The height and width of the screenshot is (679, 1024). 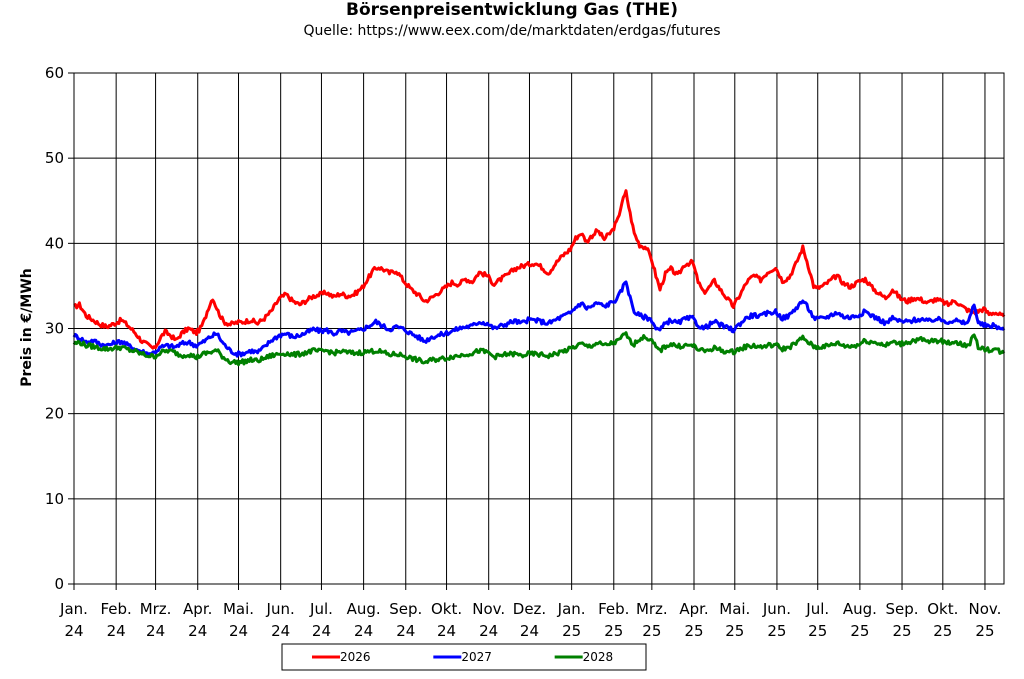 I want to click on x-tick-month: Dez., so click(x=529, y=609).